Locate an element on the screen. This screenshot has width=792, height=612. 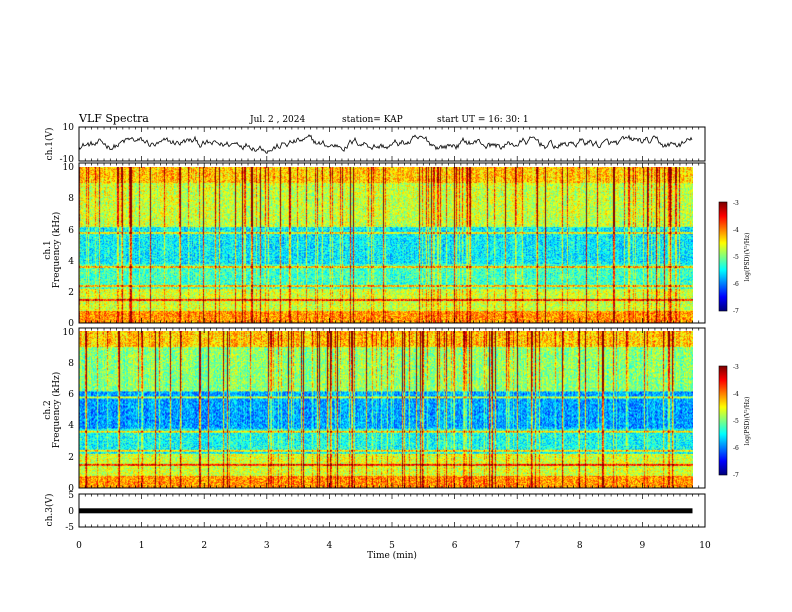
ch2-colorbar-frame is located at coordinates (723, 420).